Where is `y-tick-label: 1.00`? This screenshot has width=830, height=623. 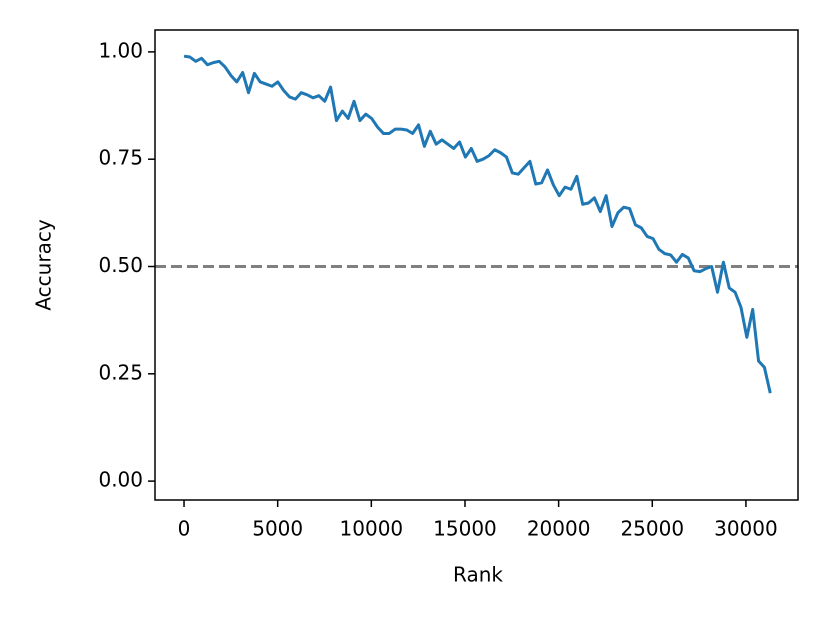 y-tick-label: 1.00 is located at coordinates (120, 50).